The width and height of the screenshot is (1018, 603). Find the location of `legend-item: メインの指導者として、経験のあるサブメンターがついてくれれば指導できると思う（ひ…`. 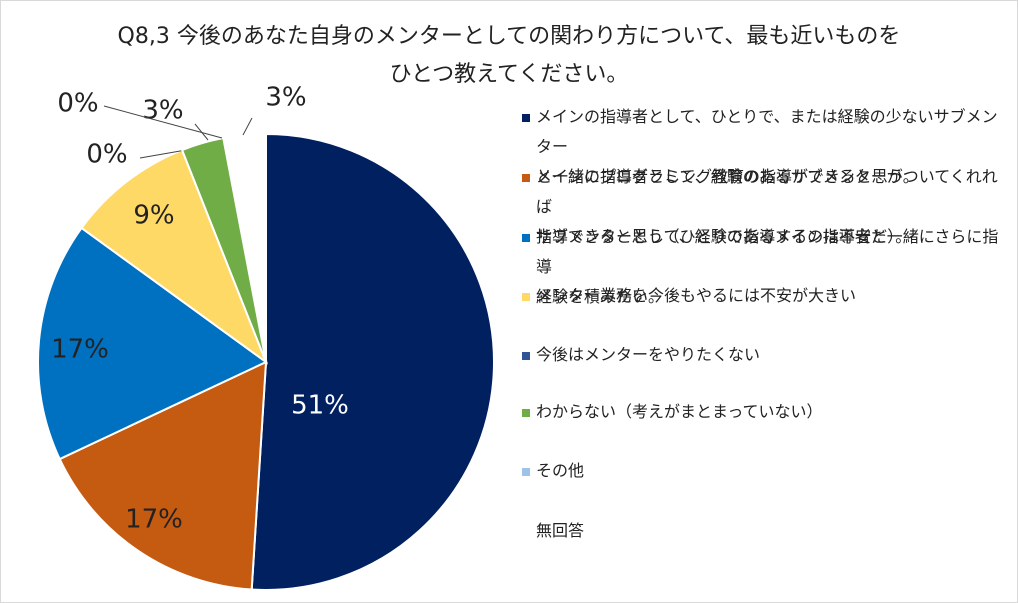

legend-item: メインの指導者として、経験のあるサブメンターがついてくれれば指導できると思う（ひ… is located at coordinates (765, 207).